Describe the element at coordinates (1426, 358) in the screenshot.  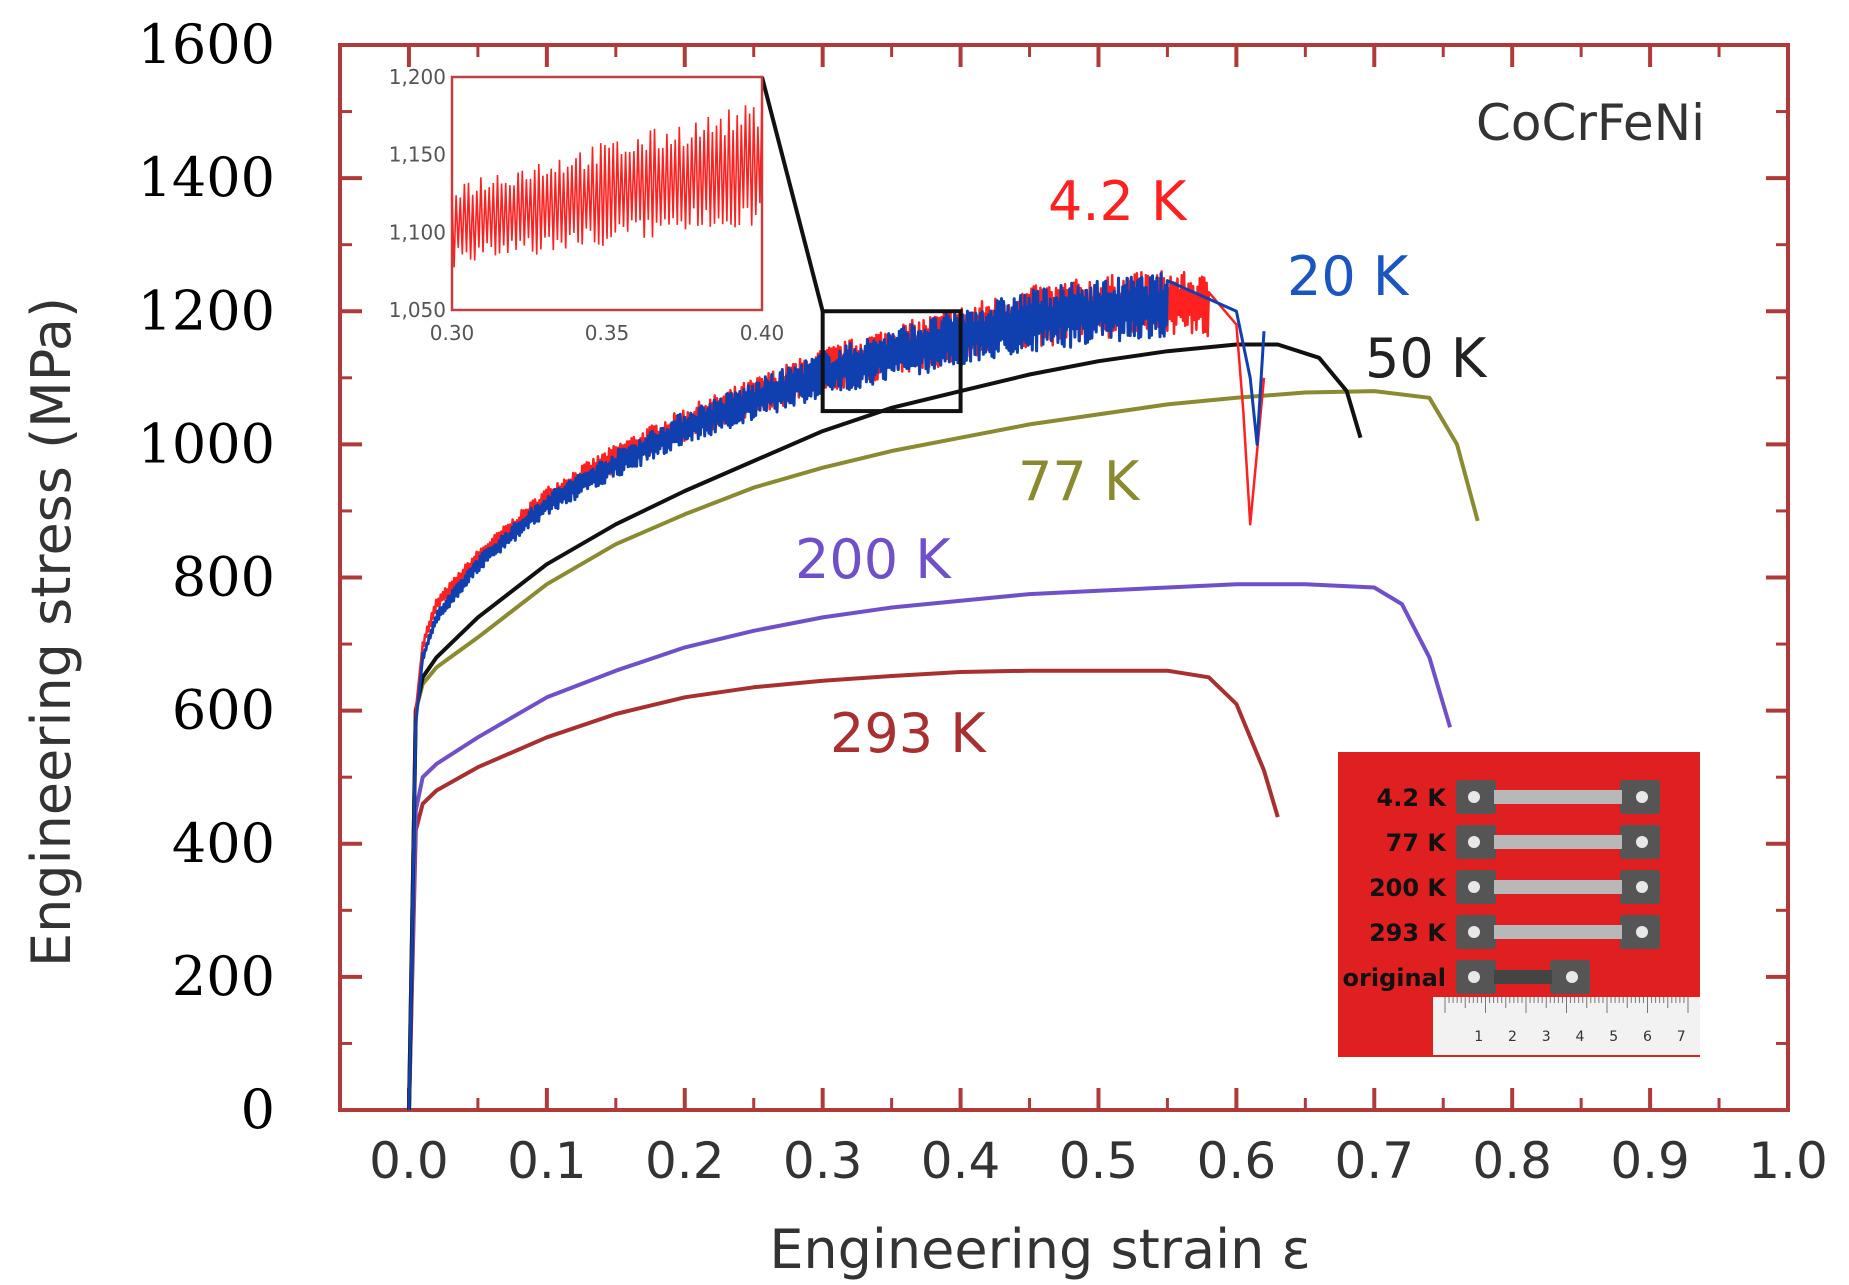
I see `series-label-50k: 50 K` at that location.